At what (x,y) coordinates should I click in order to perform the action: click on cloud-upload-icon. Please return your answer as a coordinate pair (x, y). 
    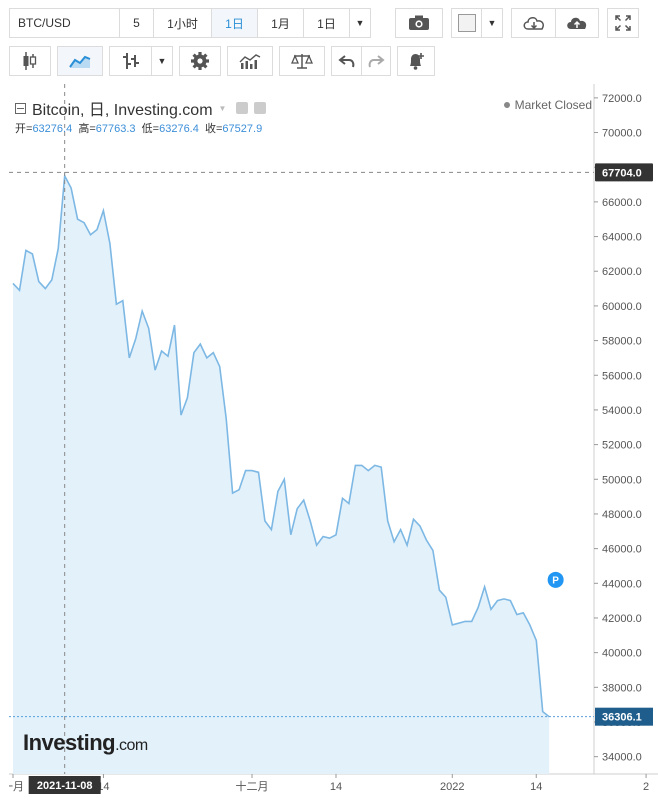
    Looking at the image, I should click on (577, 23).